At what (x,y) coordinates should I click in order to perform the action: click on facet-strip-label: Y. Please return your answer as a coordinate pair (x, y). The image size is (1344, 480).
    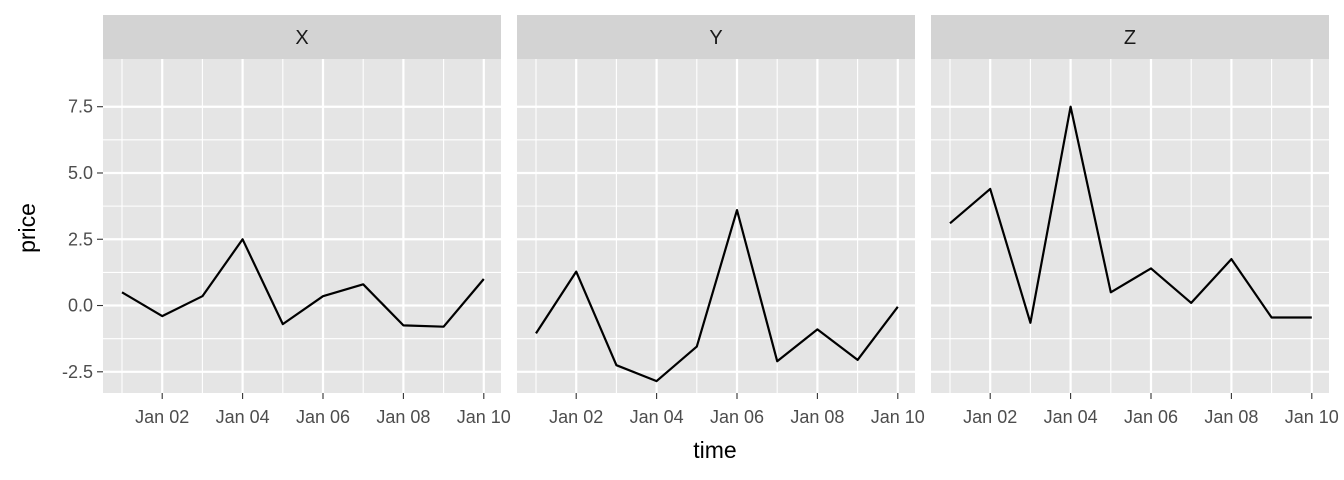
    Looking at the image, I should click on (715, 38).